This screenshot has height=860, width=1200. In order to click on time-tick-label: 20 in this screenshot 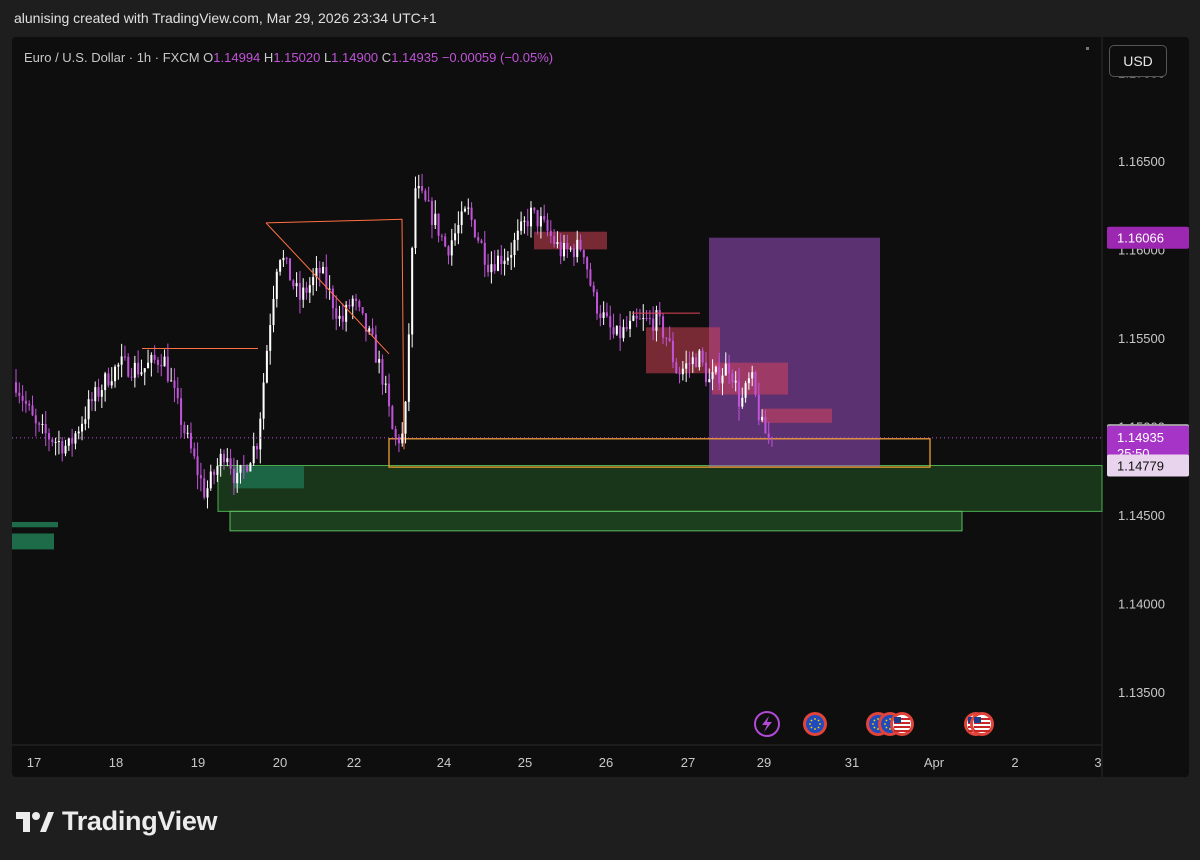, I will do `click(280, 762)`.